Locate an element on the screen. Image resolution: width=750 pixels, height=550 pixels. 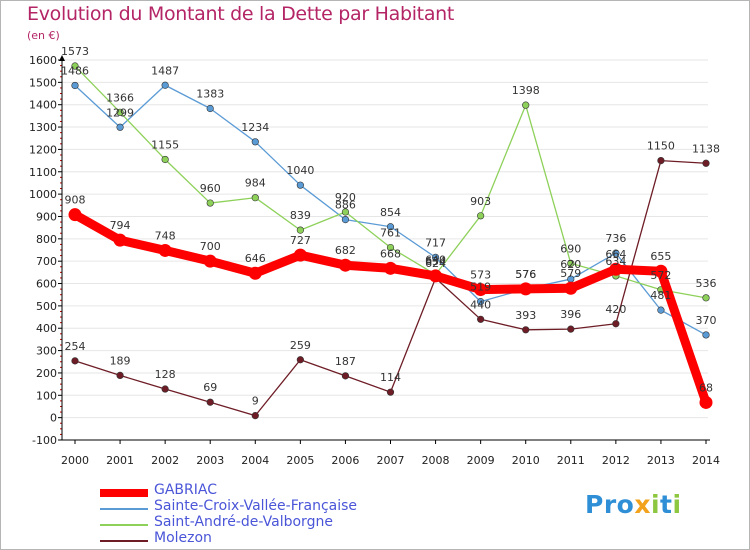
y-tick-label: -100 is located at coordinates (44, 440).